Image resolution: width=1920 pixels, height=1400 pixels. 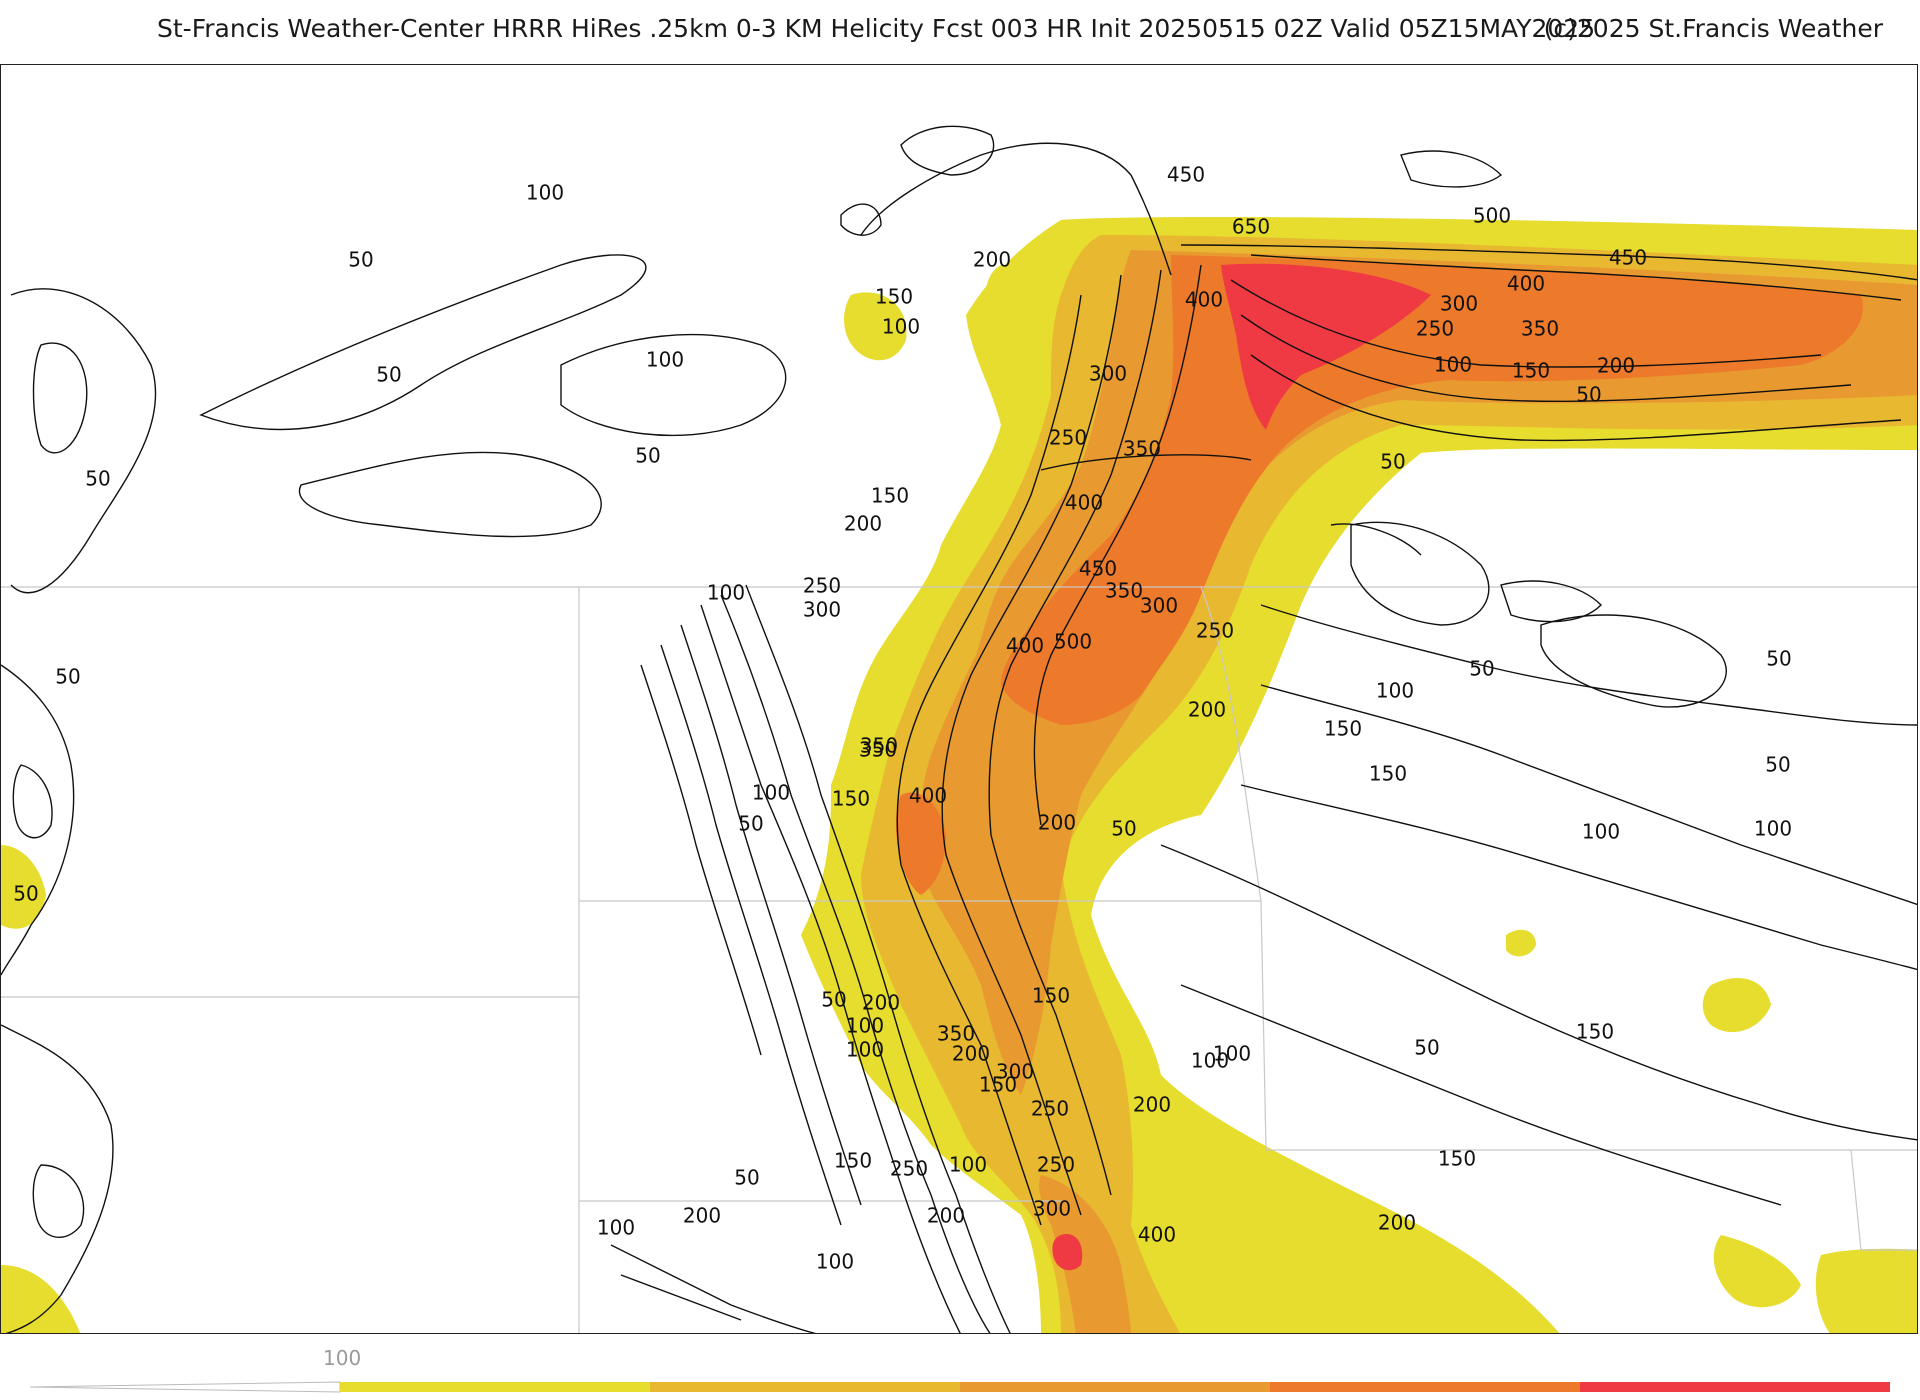 What do you see at coordinates (1231, 744) in the screenshot?
I see `state-boundary` at bounding box center [1231, 744].